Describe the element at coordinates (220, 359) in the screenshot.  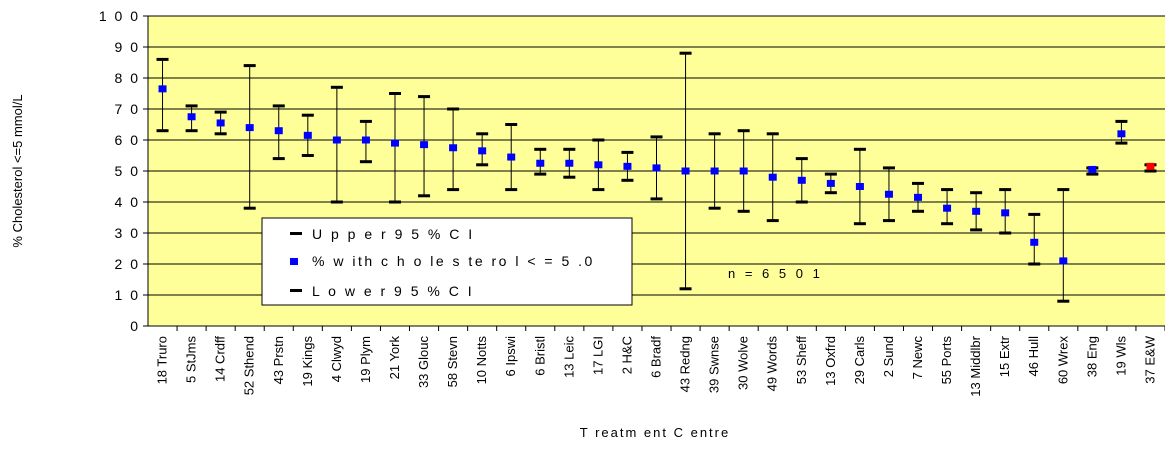
I see `x-tick-label: 14 Crdff` at that location.